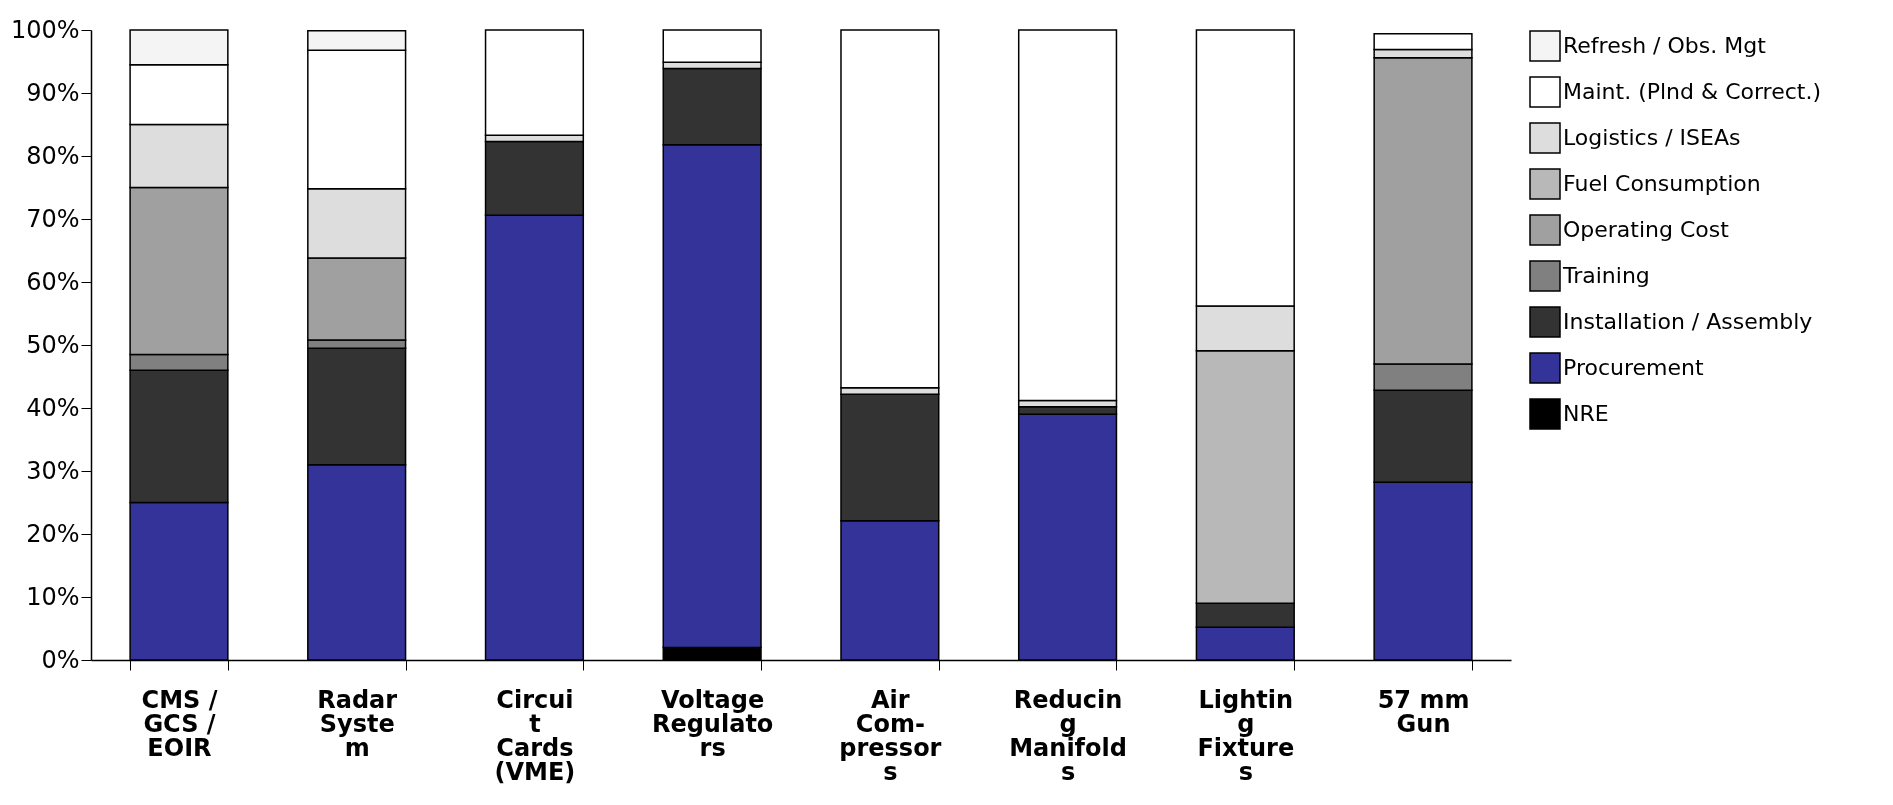 Image resolution: width=1893 pixels, height=805 pixels. I want to click on x-tick-label: Air Com- pressor s, so click(890, 735).